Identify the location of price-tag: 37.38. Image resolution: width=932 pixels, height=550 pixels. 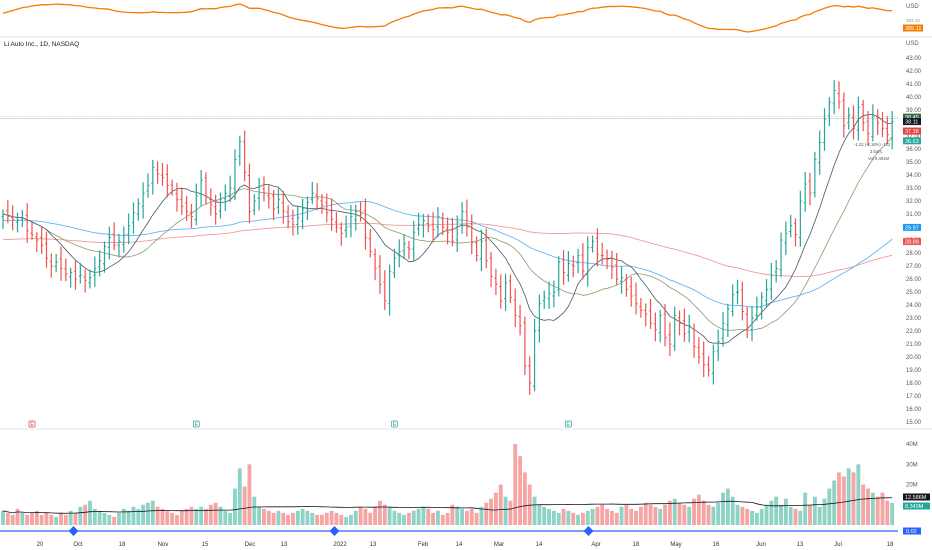
(912, 131).